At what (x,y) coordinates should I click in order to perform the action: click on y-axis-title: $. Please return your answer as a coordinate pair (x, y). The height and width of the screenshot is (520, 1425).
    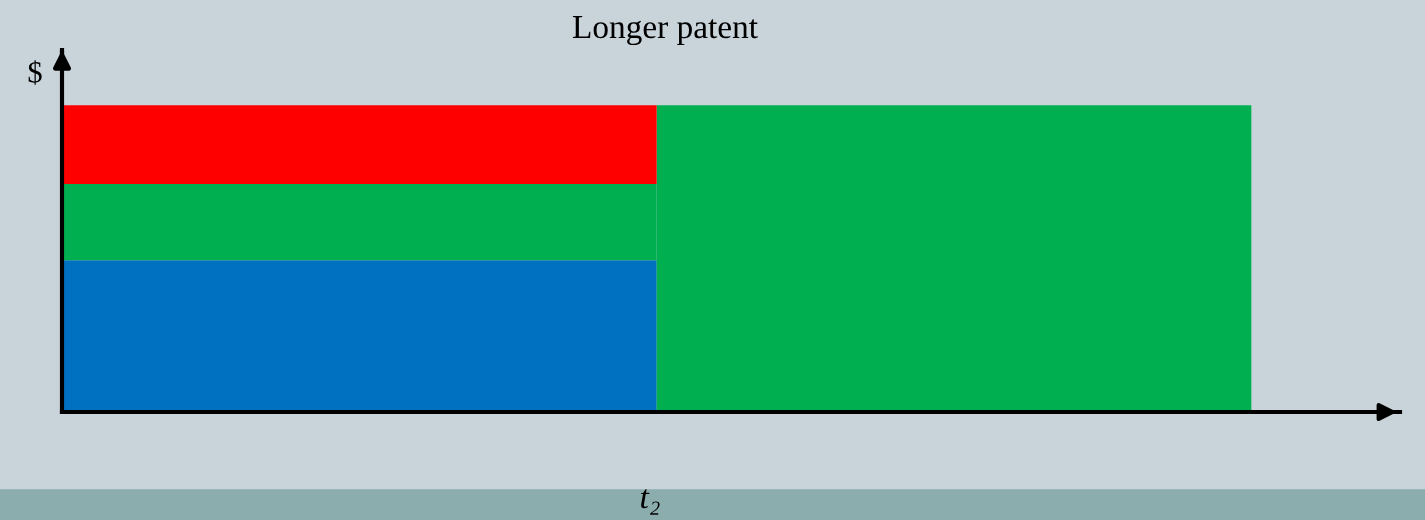
    Looking at the image, I should click on (35, 72).